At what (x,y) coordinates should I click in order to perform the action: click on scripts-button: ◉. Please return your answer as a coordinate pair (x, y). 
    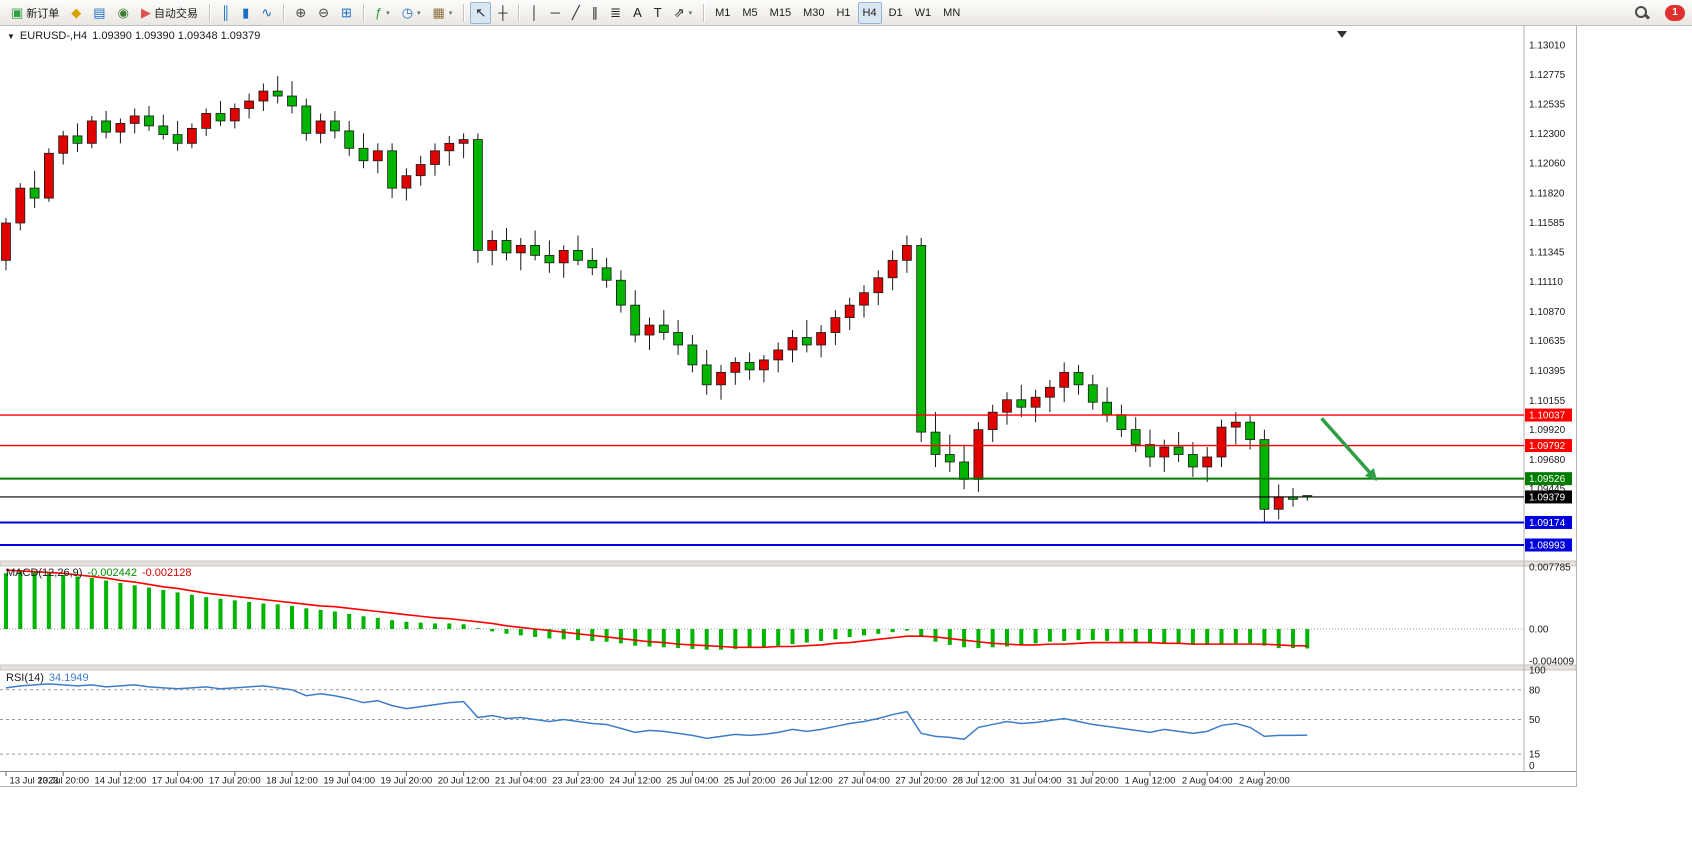
    Looking at the image, I should click on (123, 13).